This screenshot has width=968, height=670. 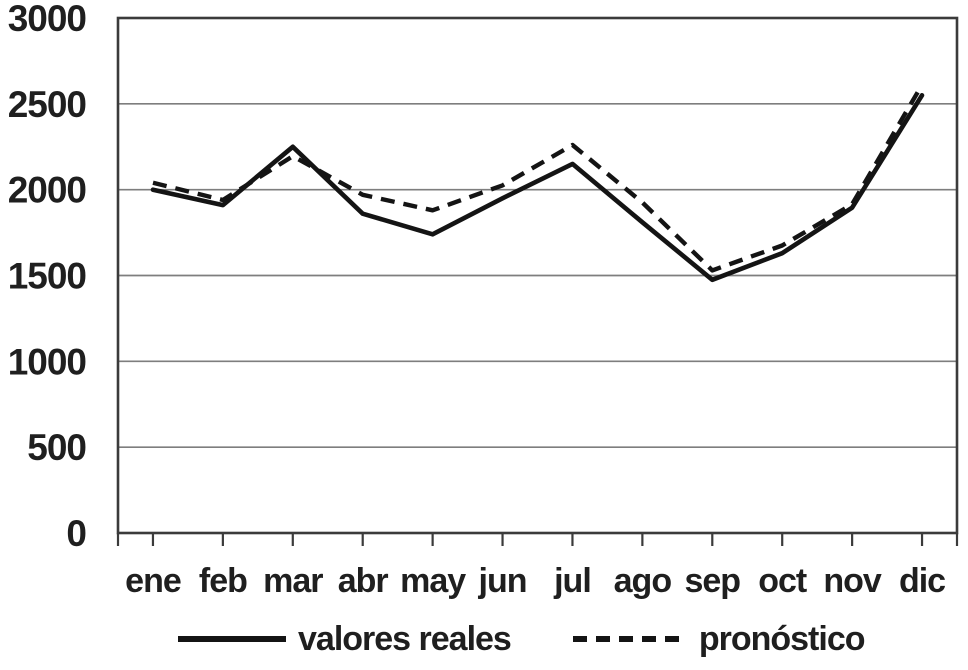 What do you see at coordinates (363, 581) in the screenshot?
I see `x-axis-label-abr: abr` at bounding box center [363, 581].